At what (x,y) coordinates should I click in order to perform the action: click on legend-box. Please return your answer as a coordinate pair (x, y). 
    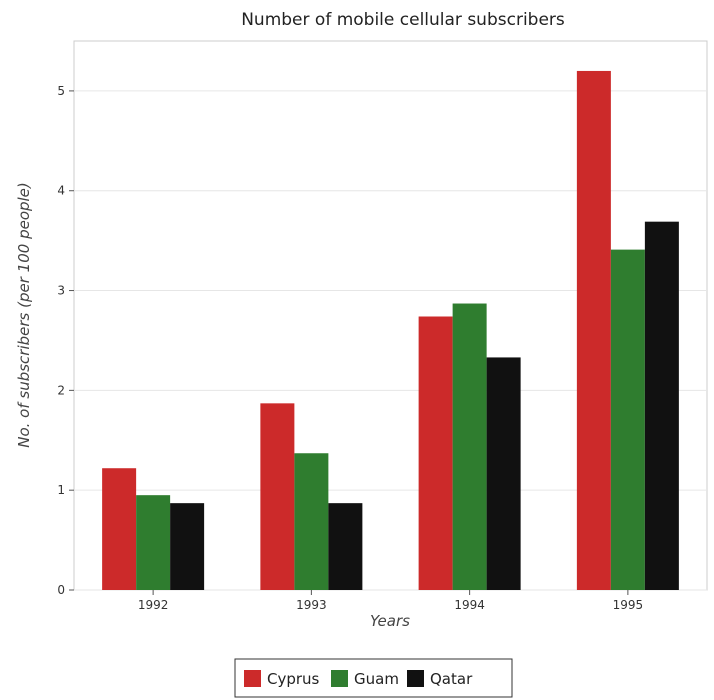
    Looking at the image, I should click on (373, 678).